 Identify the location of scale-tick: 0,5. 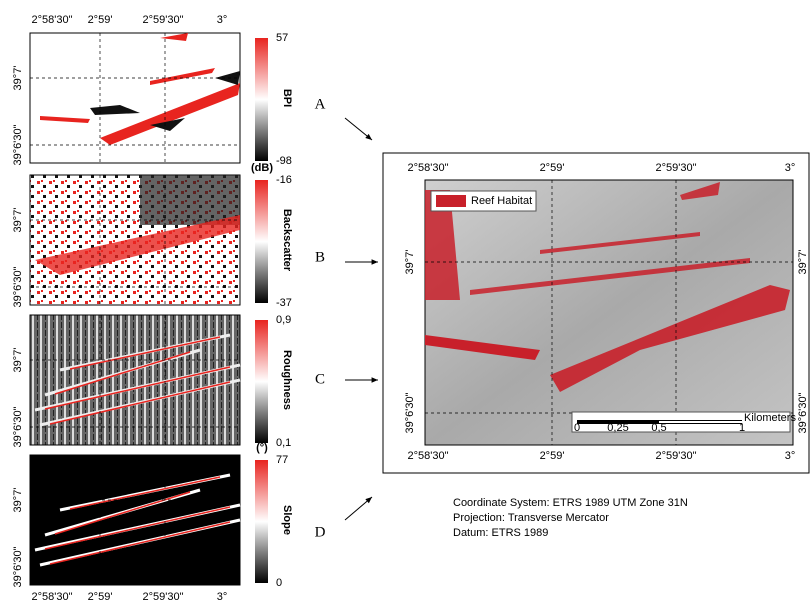
(658, 428).